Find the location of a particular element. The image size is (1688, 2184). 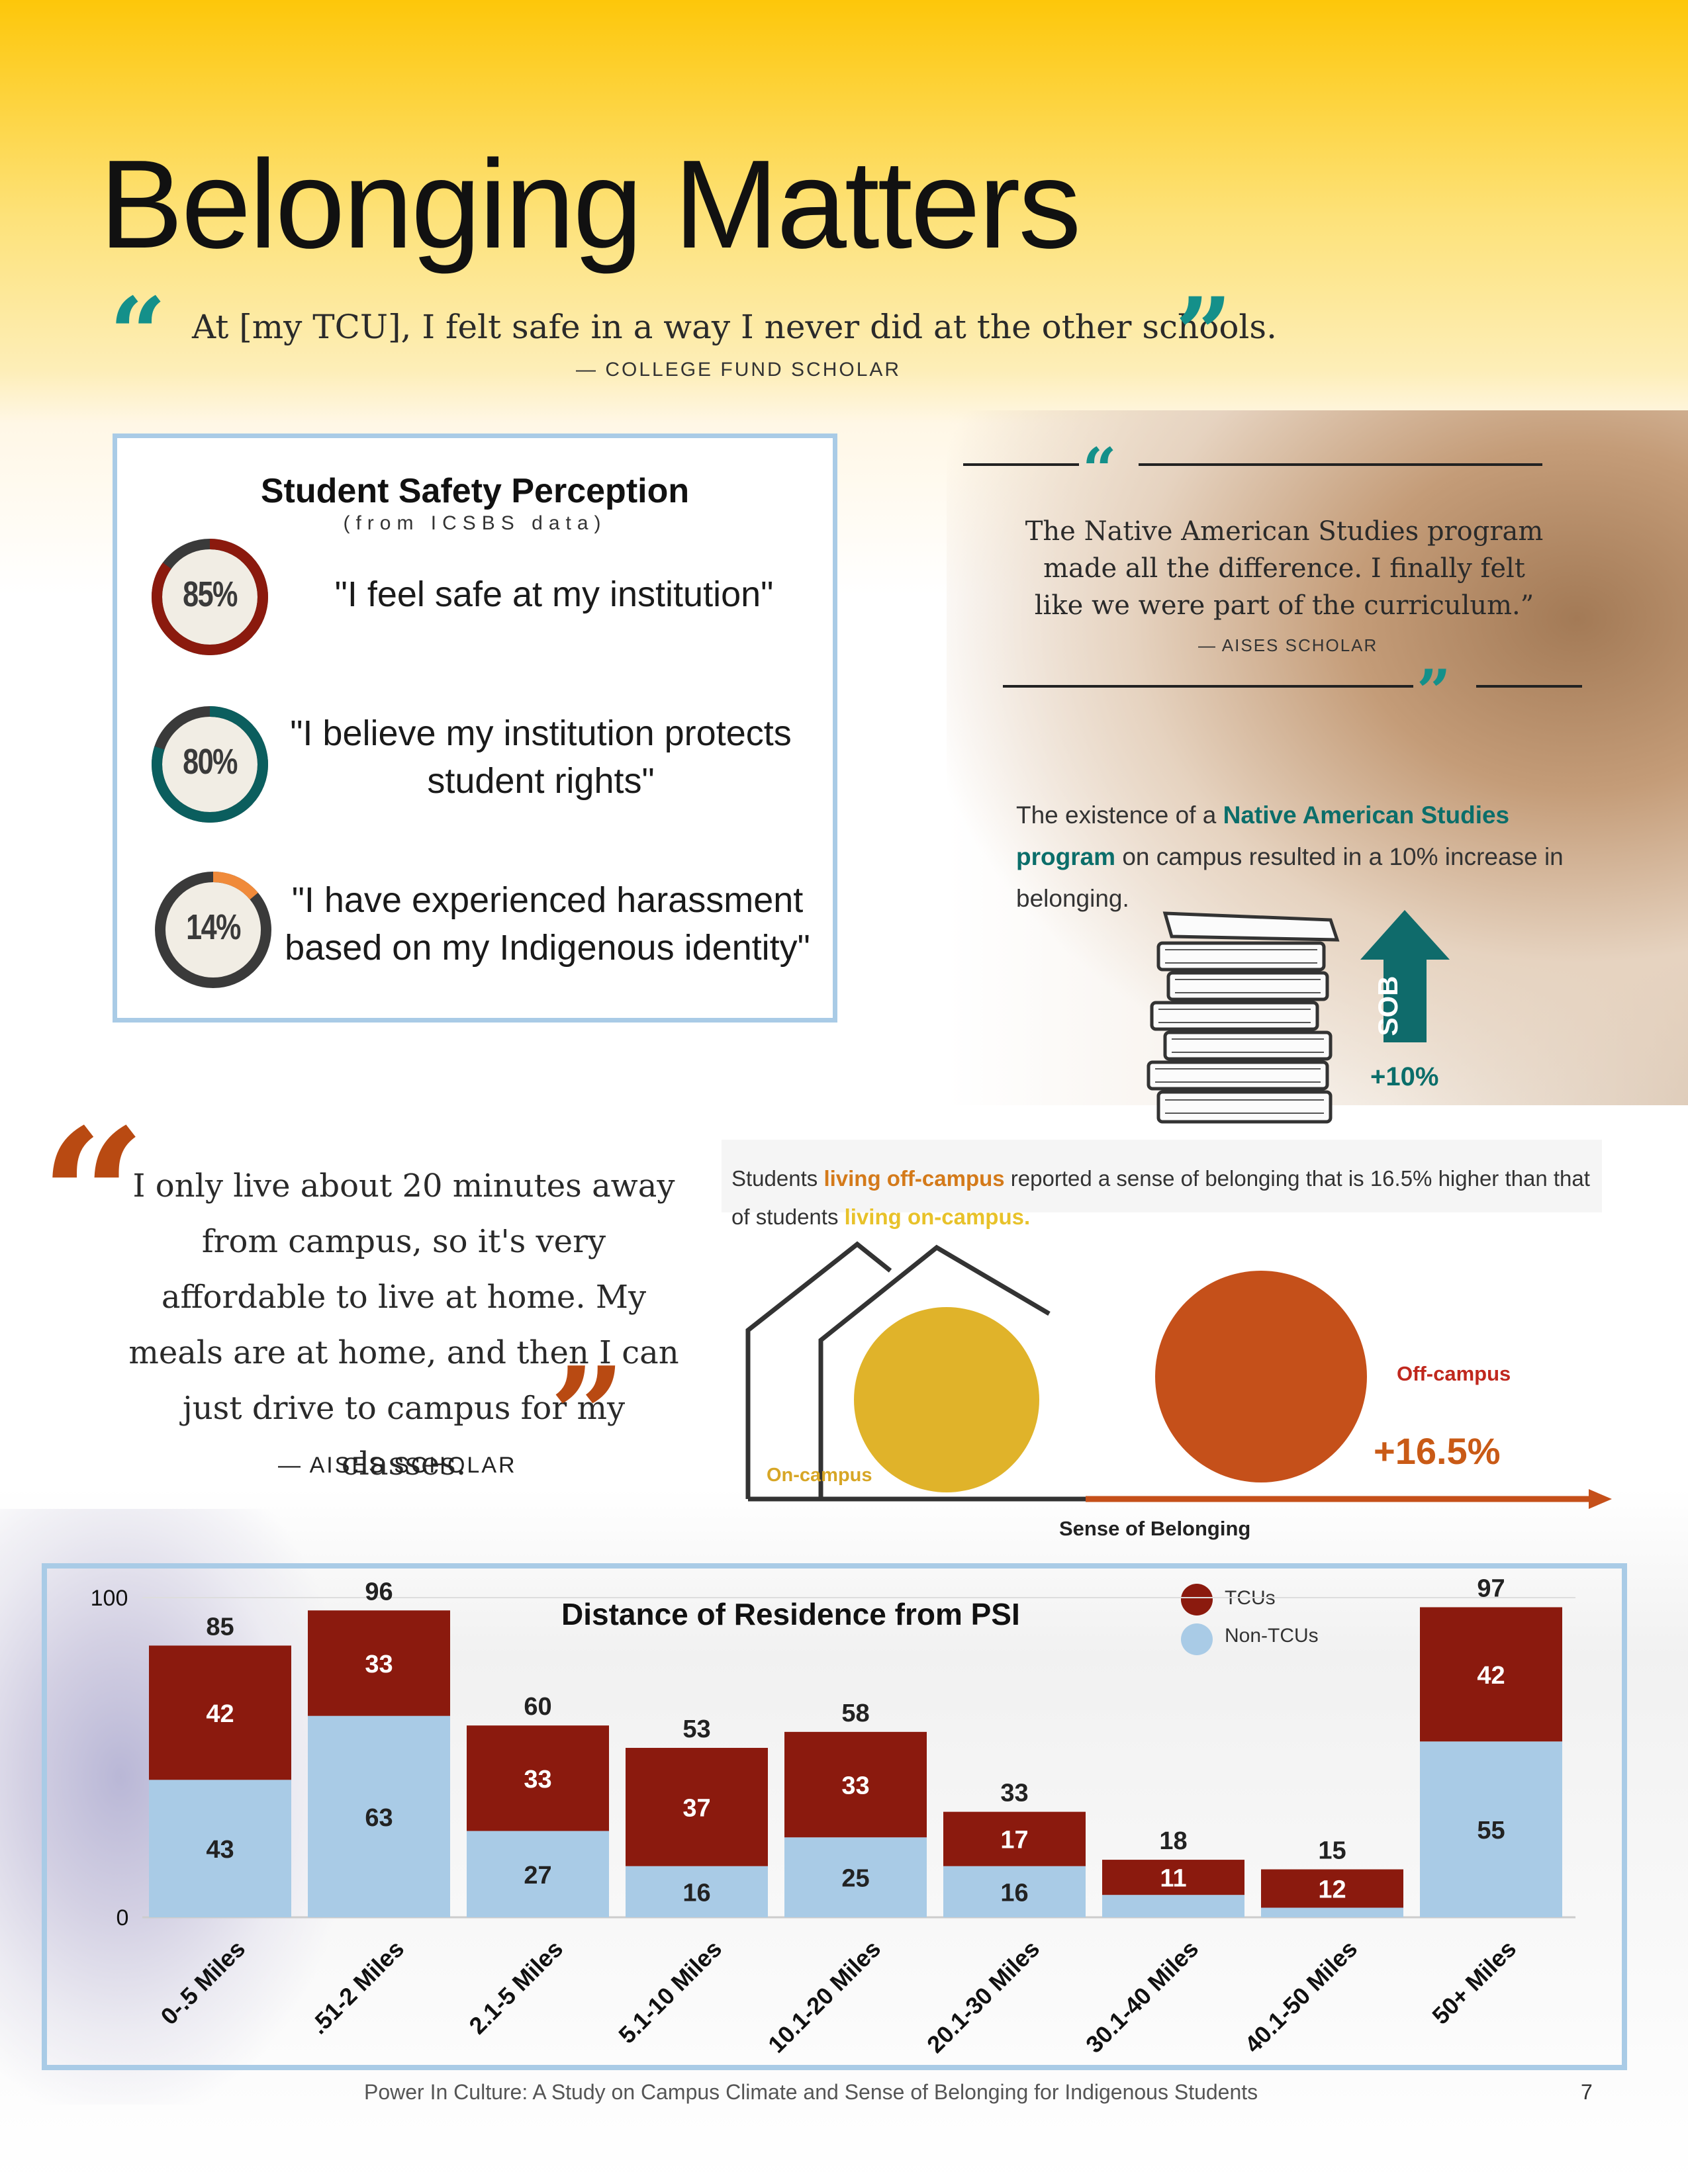

chart-legend is located at coordinates (1197, 1619).